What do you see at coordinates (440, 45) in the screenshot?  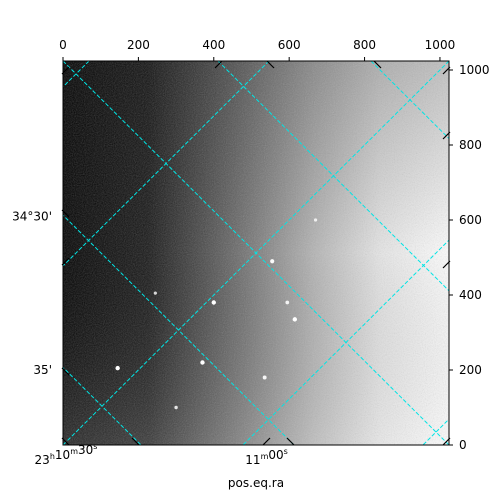 I see `x-tick-label: 1000` at bounding box center [440, 45].